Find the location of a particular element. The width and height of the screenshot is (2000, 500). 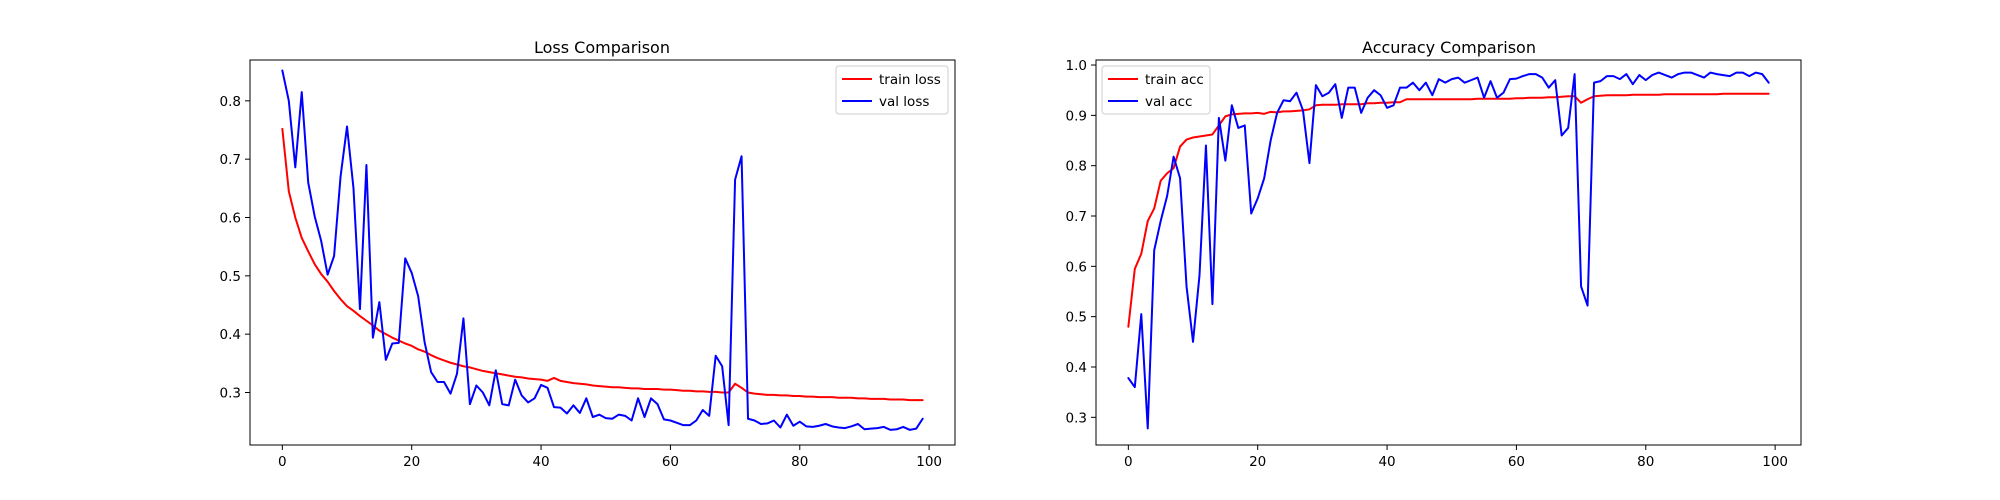

accuracy-y-tick-label: 0.5 is located at coordinates (1076, 318).